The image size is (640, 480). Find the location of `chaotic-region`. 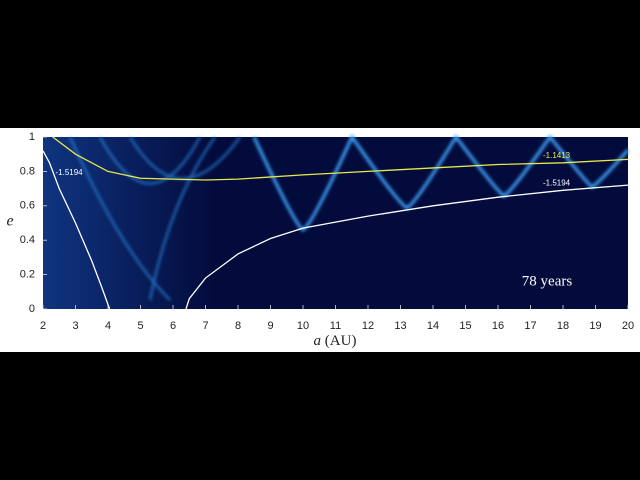

chaotic-region is located at coordinates (128, 223).